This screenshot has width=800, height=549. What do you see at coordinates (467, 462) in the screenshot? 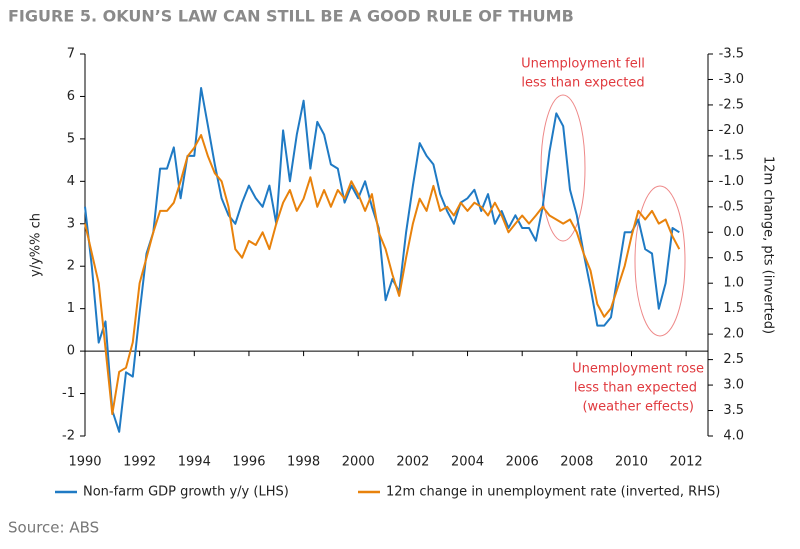
I see `x-tick-label: 2004` at bounding box center [467, 462].